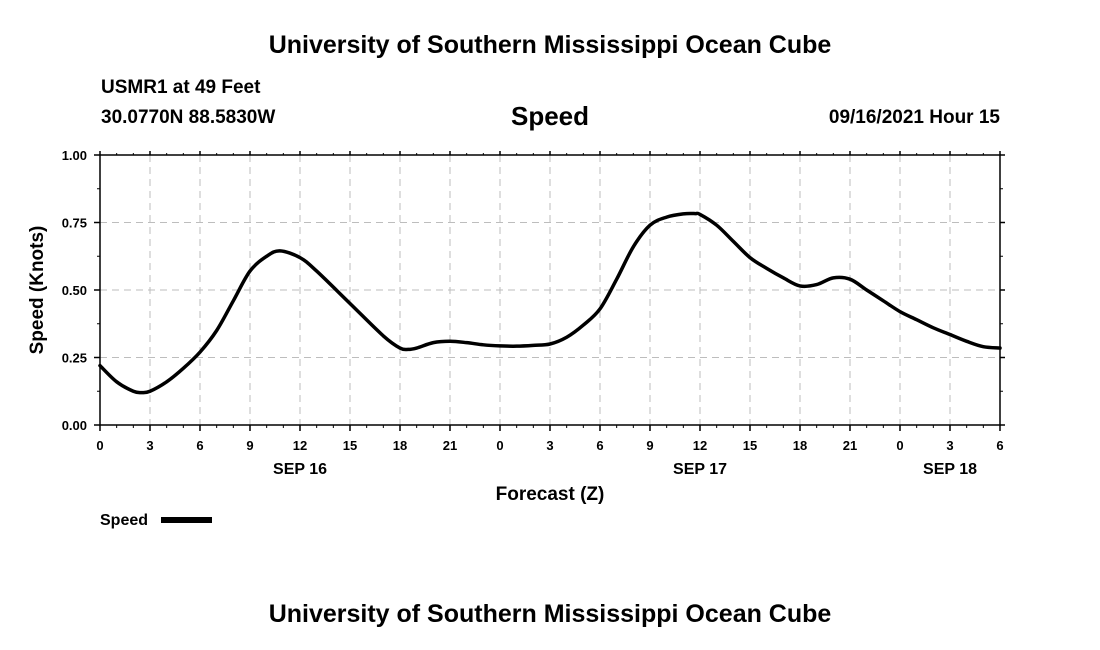 The width and height of the screenshot is (1100, 650). Describe the element at coordinates (74, 425) in the screenshot. I see `y-tick-label: 0.00` at that location.